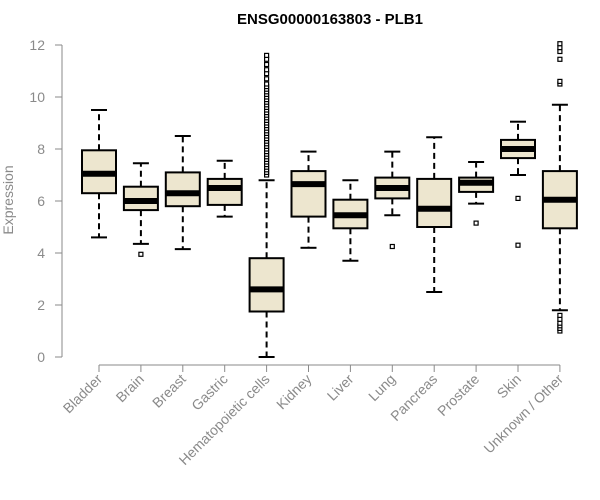  Describe the element at coordinates (559, 187) in the screenshot. I see `box-unknown-other` at that location.